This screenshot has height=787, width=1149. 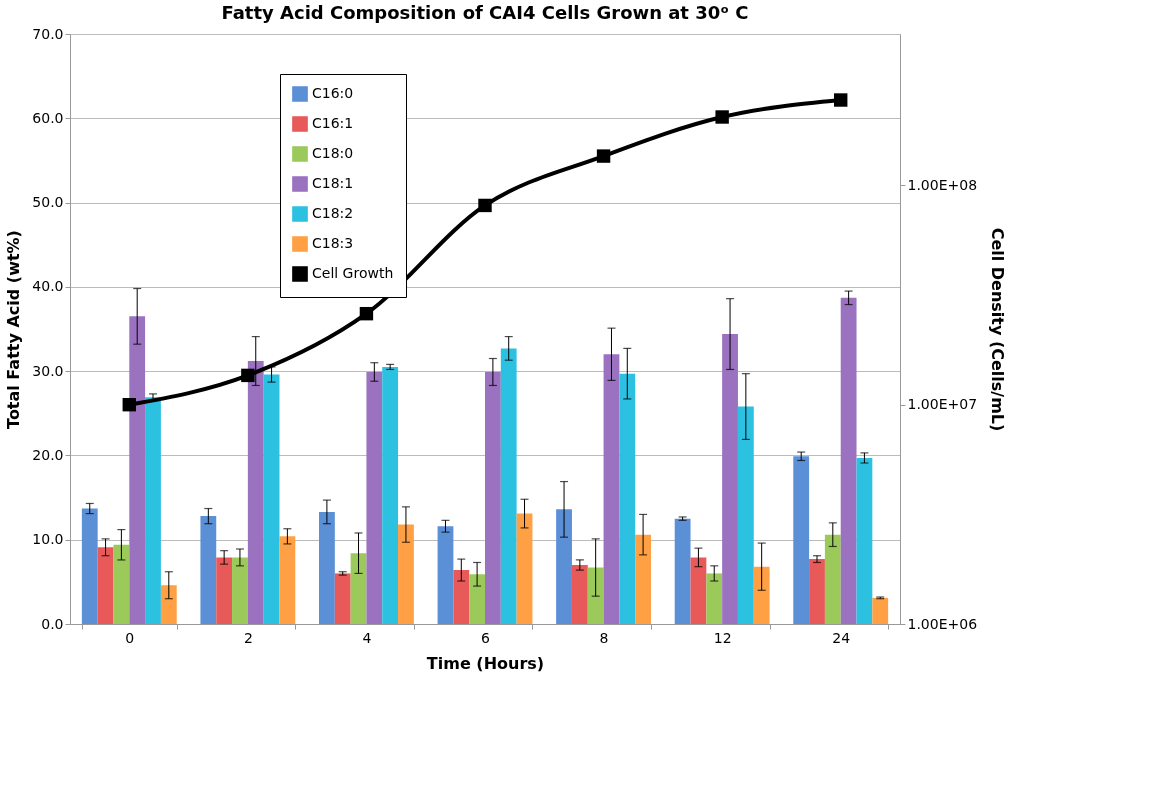 What do you see at coordinates (942, 623) in the screenshot?
I see `y2-tick-label: 1.00E+06` at bounding box center [942, 623].